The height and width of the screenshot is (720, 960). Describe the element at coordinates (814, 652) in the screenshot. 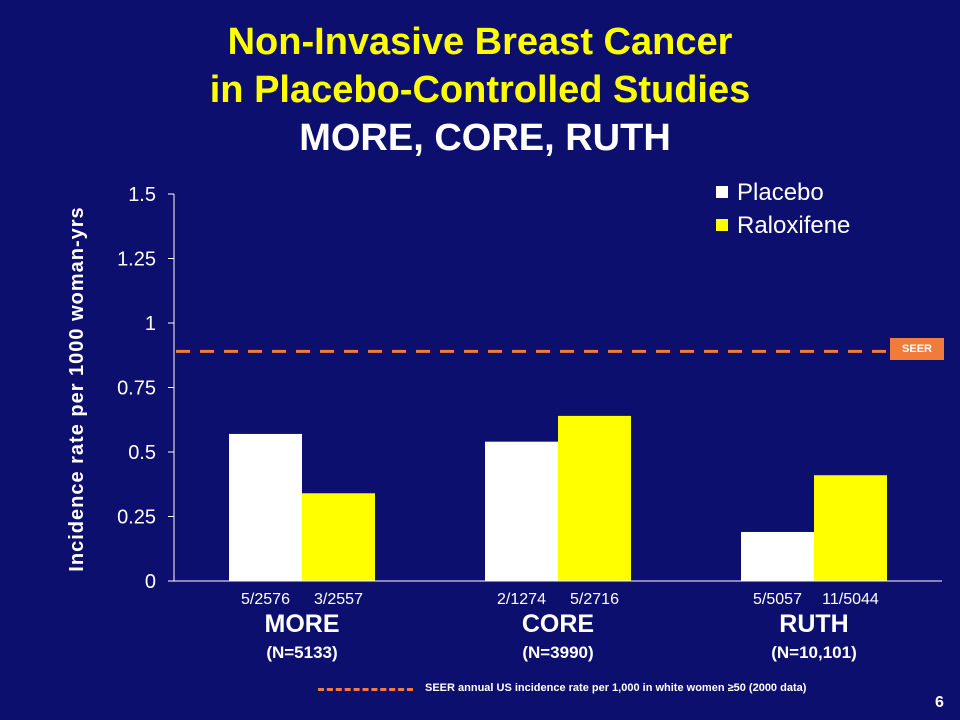

I see `category-n-label: (N=10,101)` at that location.